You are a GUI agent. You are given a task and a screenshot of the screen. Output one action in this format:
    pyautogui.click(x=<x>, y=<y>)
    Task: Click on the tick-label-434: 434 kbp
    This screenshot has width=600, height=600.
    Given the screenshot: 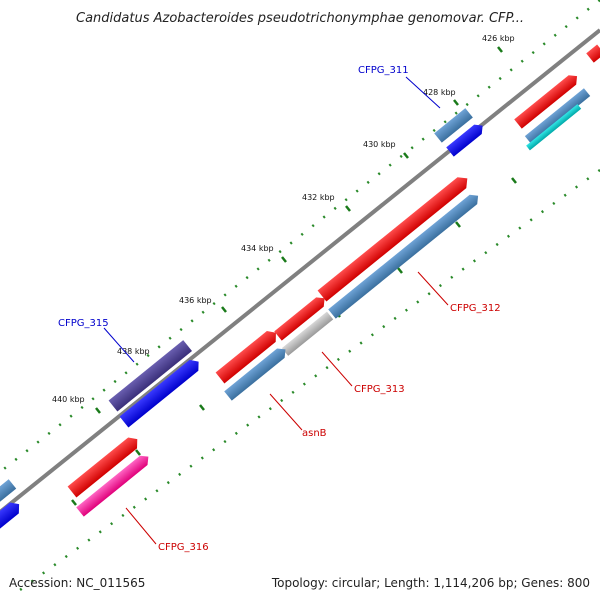 What is the action you would take?
    pyautogui.click(x=257, y=248)
    